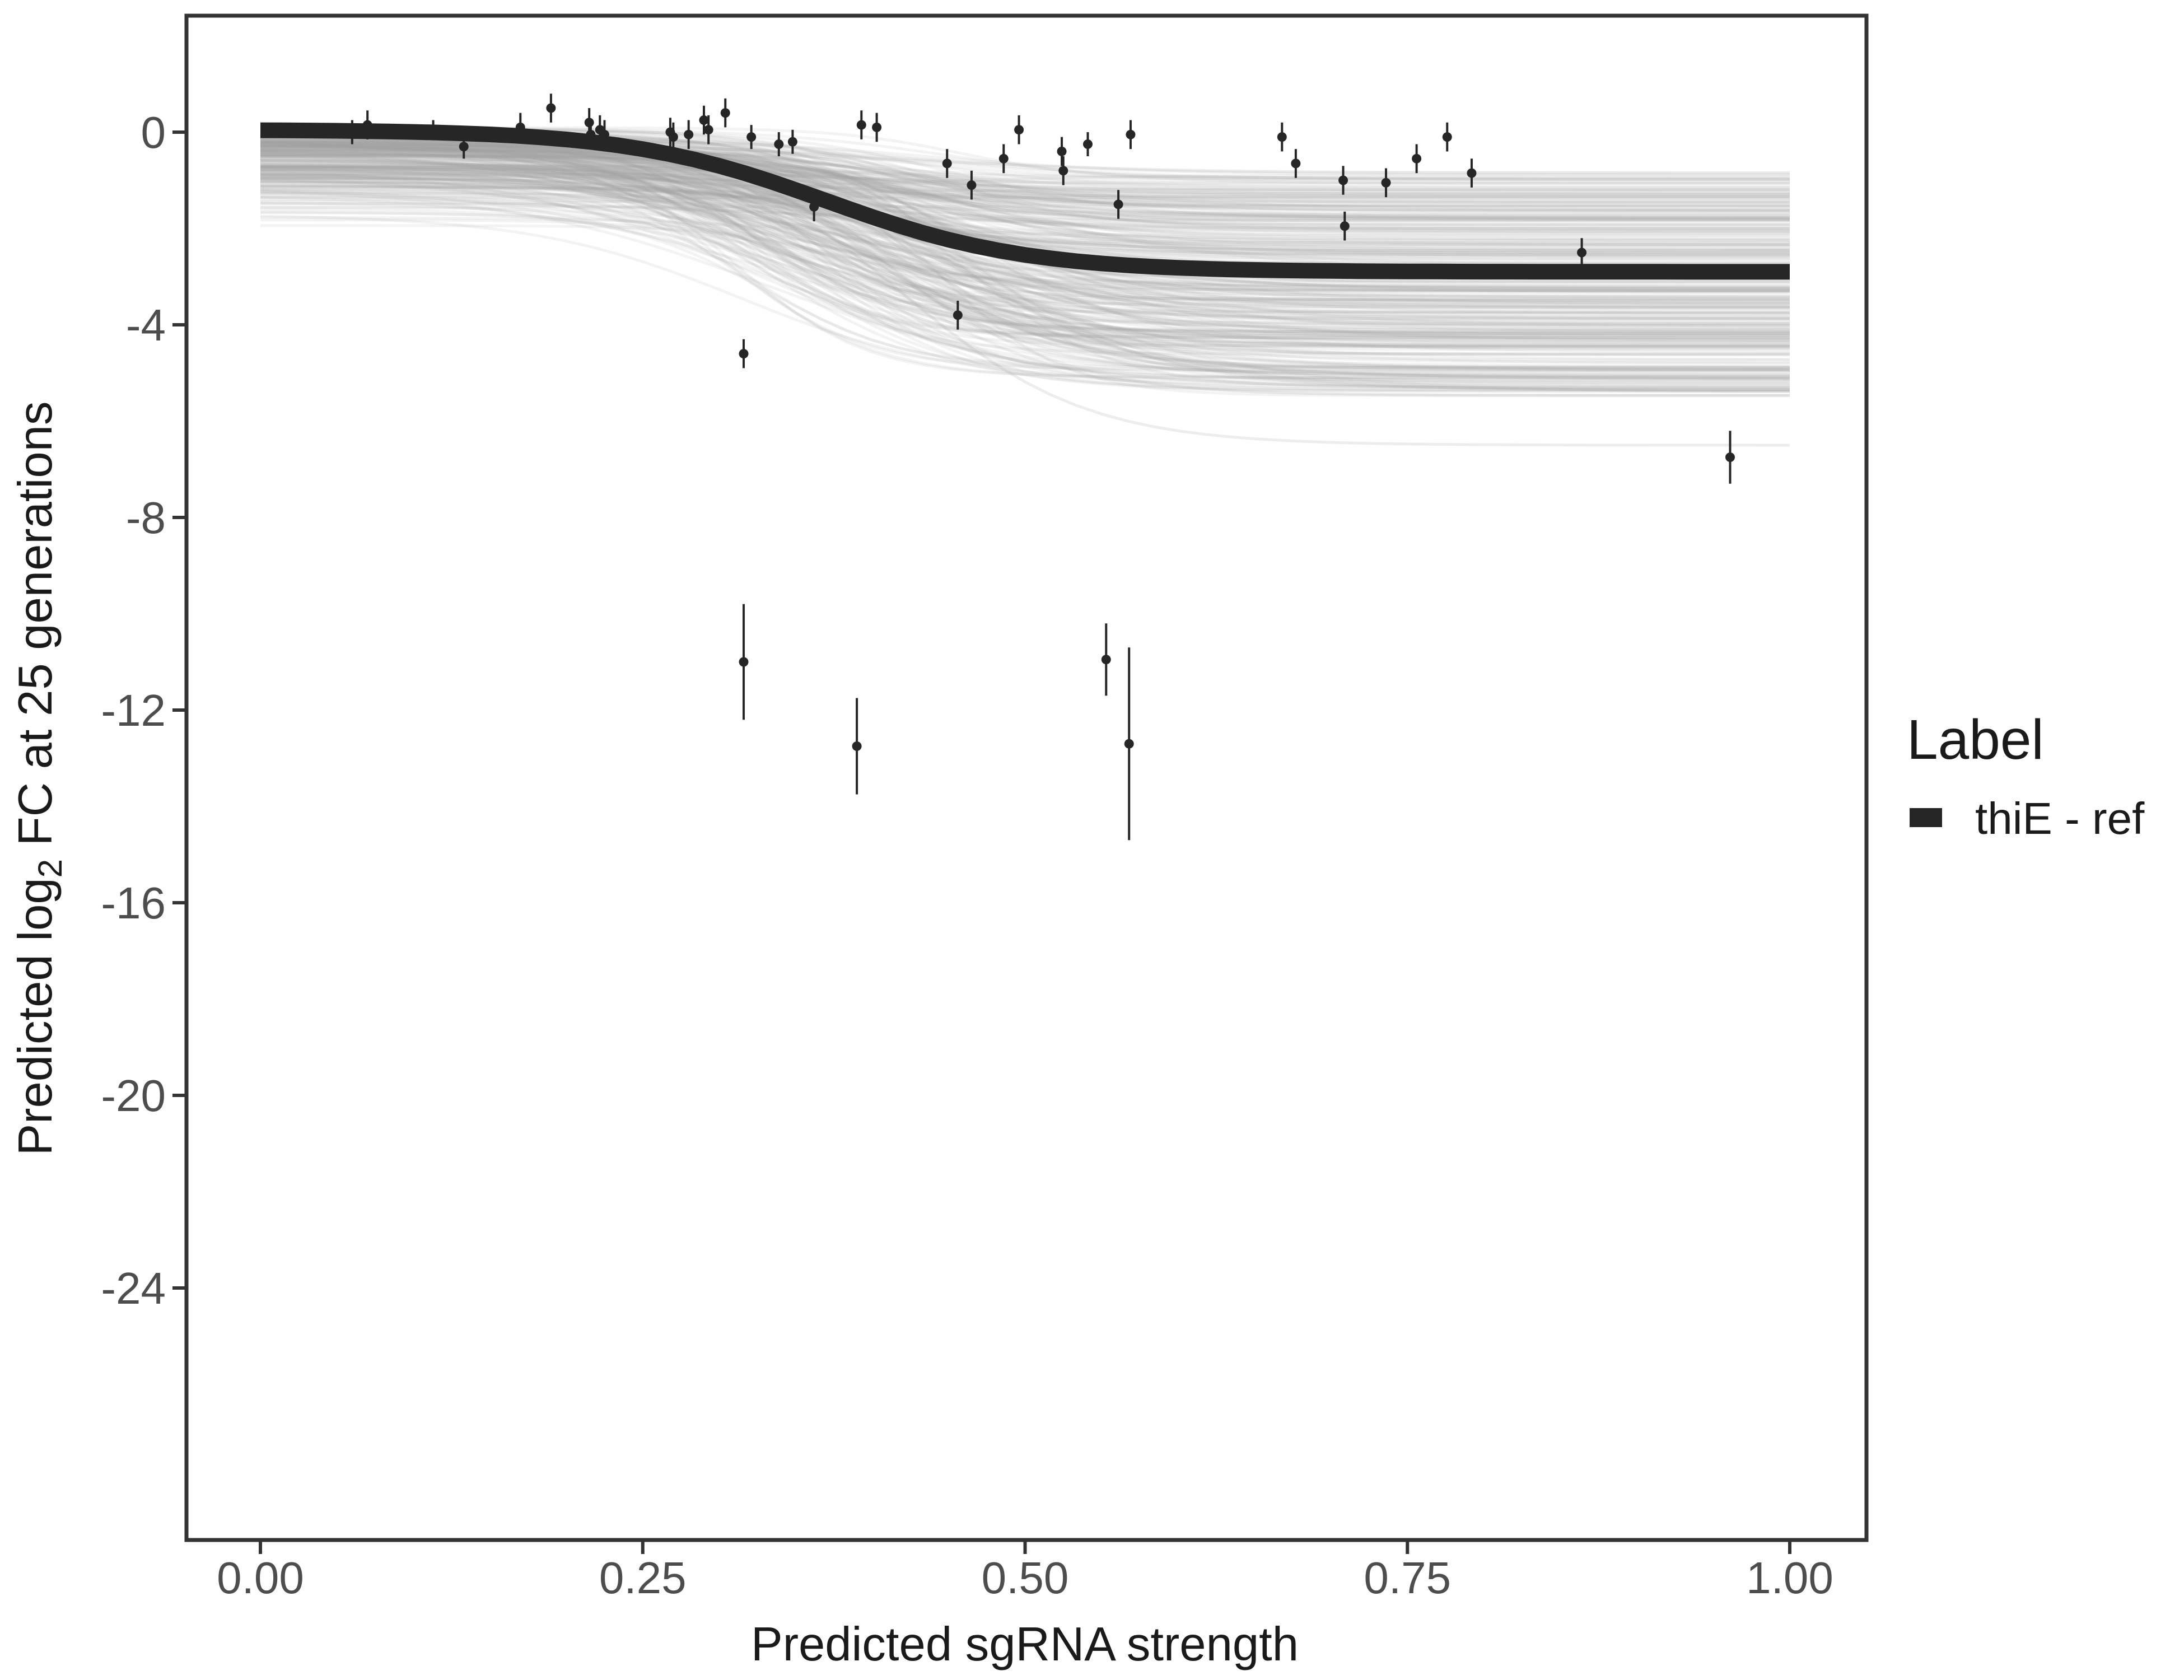 Image resolution: width=2184 pixels, height=1680 pixels. Describe the element at coordinates (134, 1288) in the screenshot. I see `y-tick-label: -24` at that location.